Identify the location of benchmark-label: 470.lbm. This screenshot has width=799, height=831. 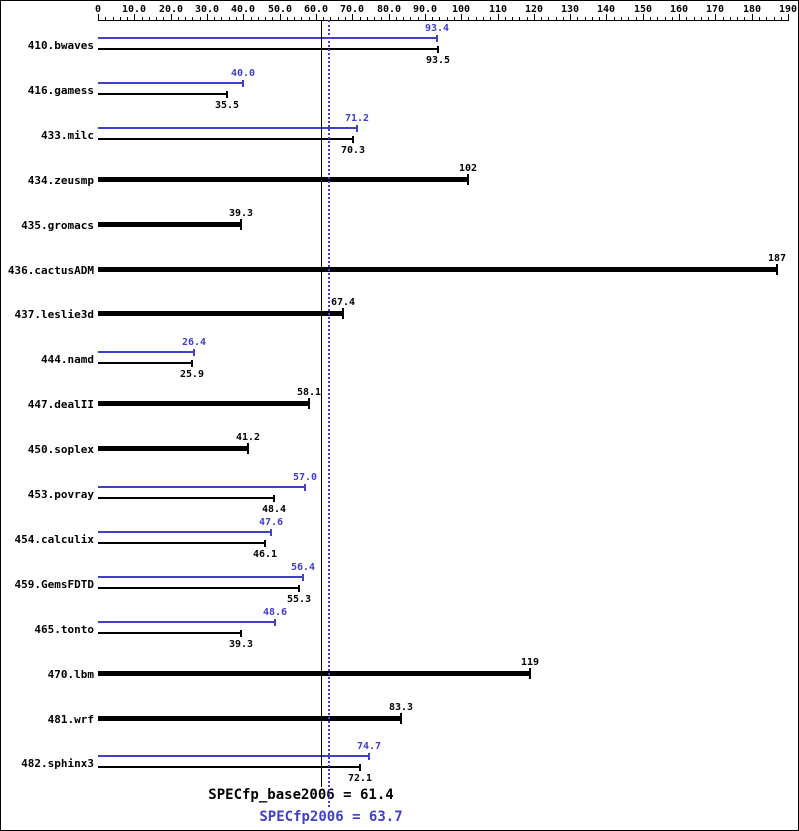
(70, 674).